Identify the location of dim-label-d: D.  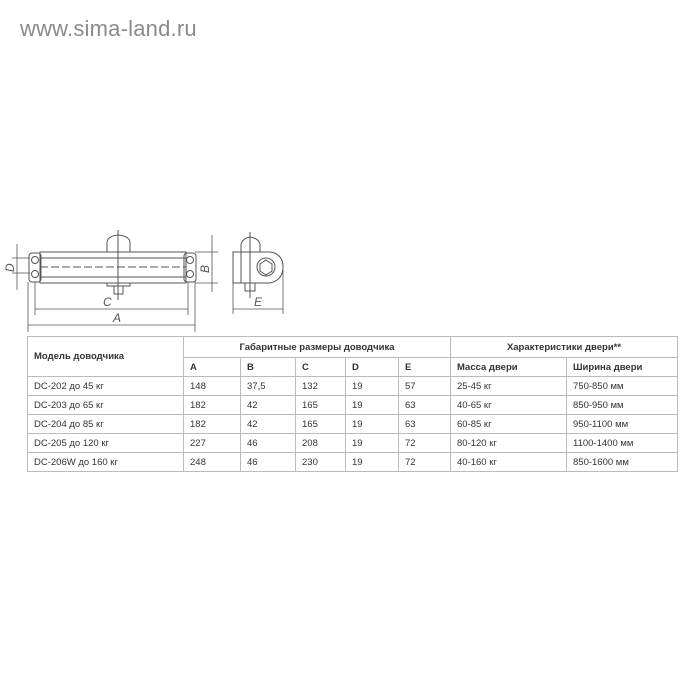
(10, 267).